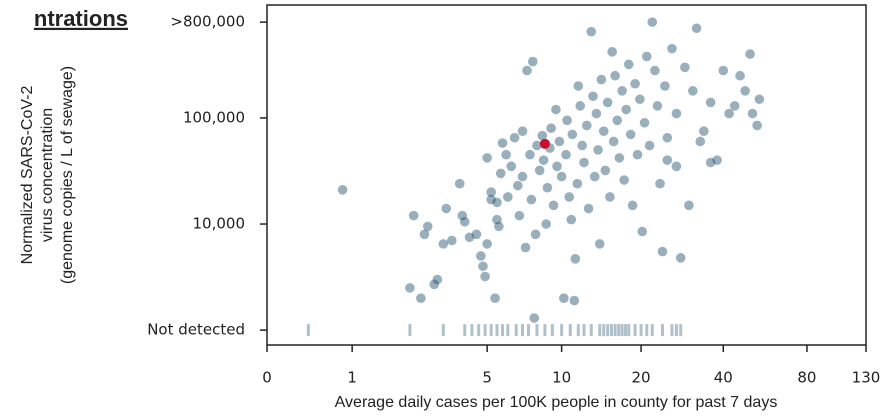  What do you see at coordinates (641, 378) in the screenshot?
I see `x-tick-label: 20` at bounding box center [641, 378].